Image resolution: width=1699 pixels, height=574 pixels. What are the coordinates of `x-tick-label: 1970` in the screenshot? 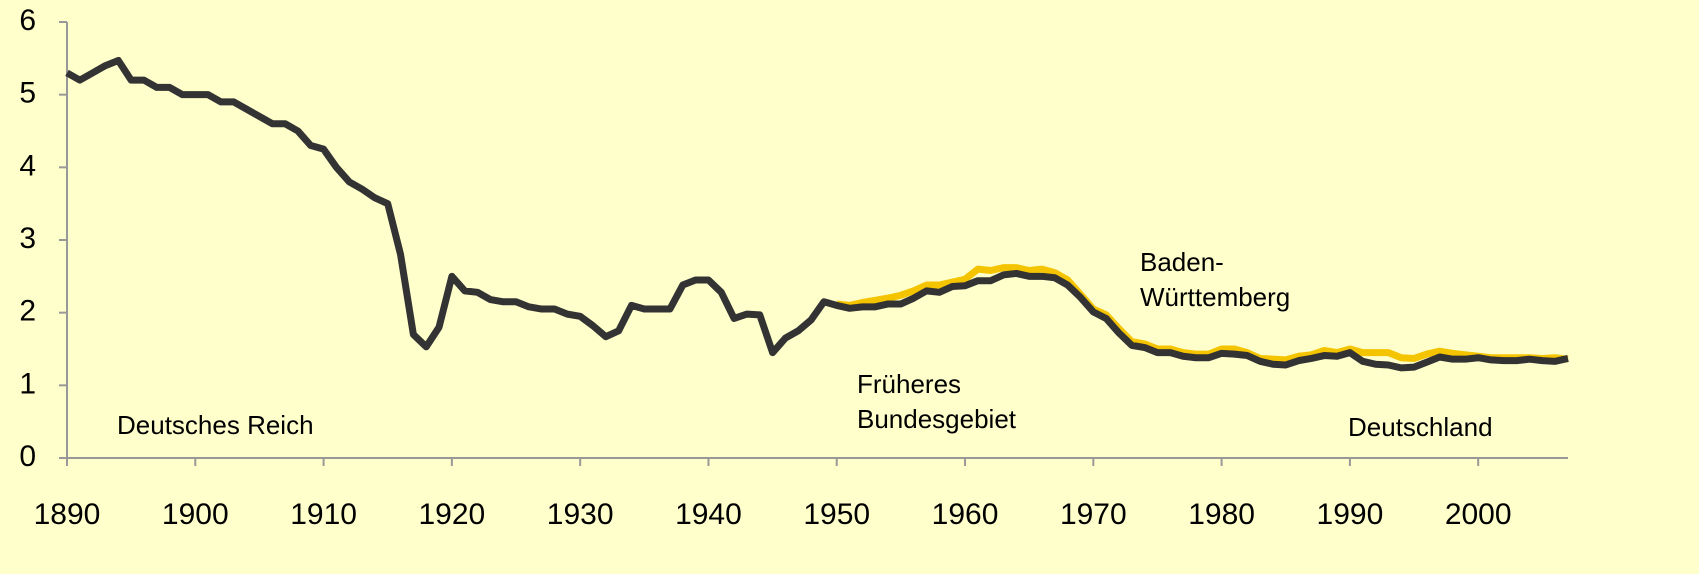 It's located at (1093, 514).